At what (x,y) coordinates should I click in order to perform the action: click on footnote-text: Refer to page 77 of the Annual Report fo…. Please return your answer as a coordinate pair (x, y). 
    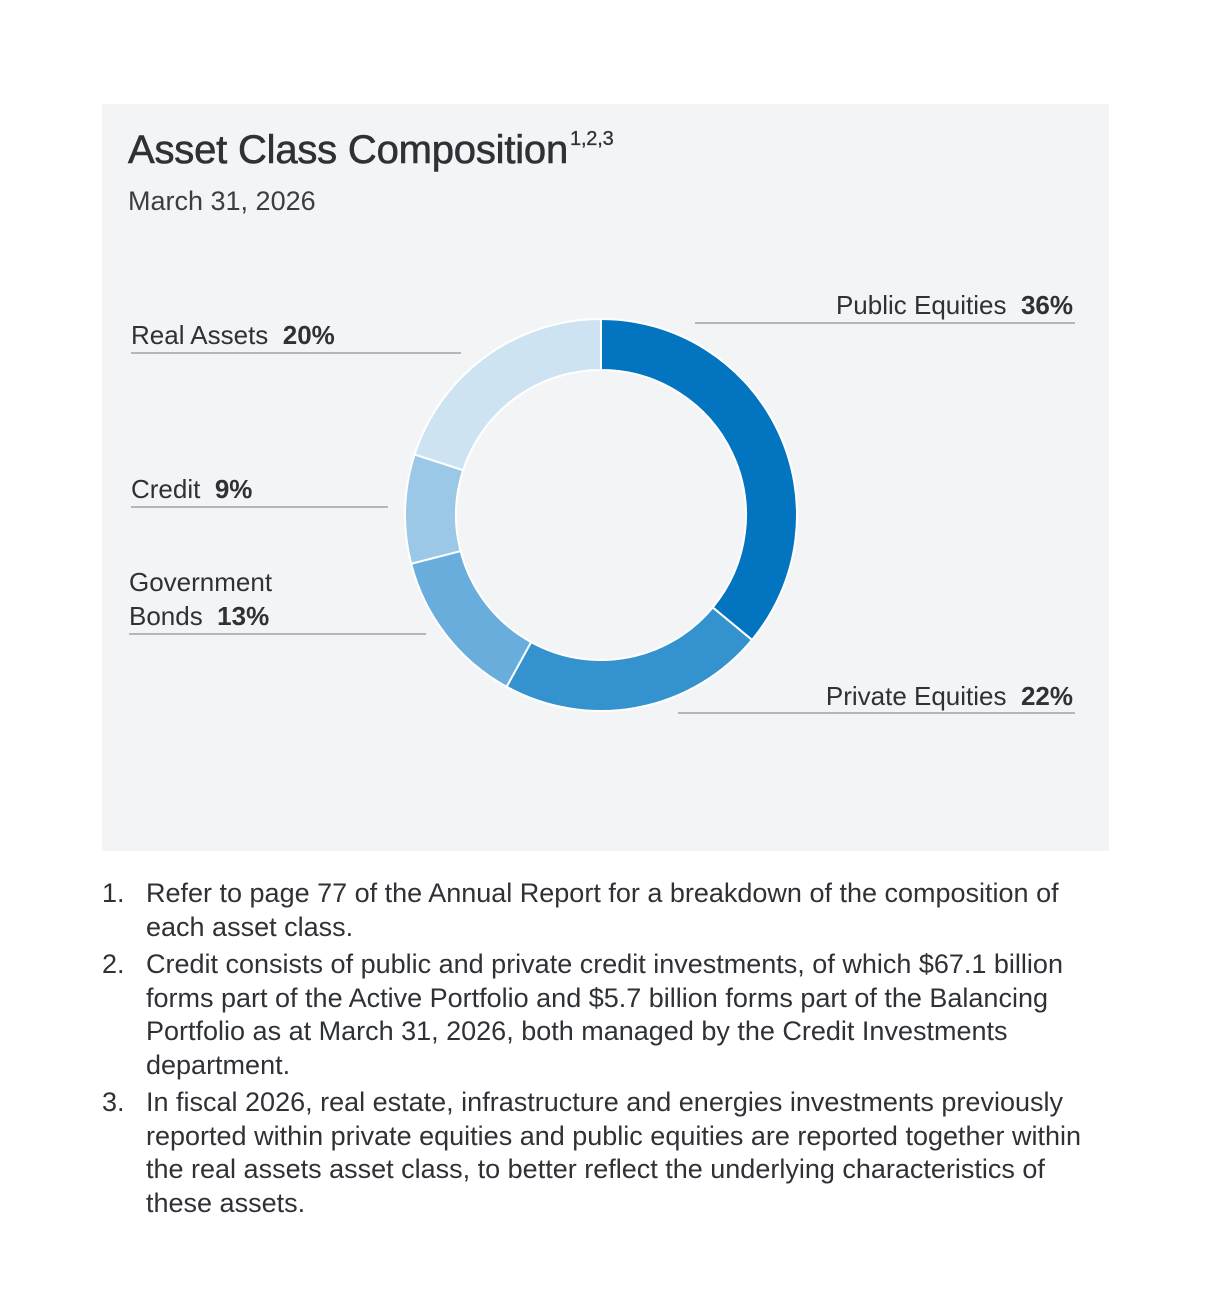
    Looking at the image, I should click on (602, 910).